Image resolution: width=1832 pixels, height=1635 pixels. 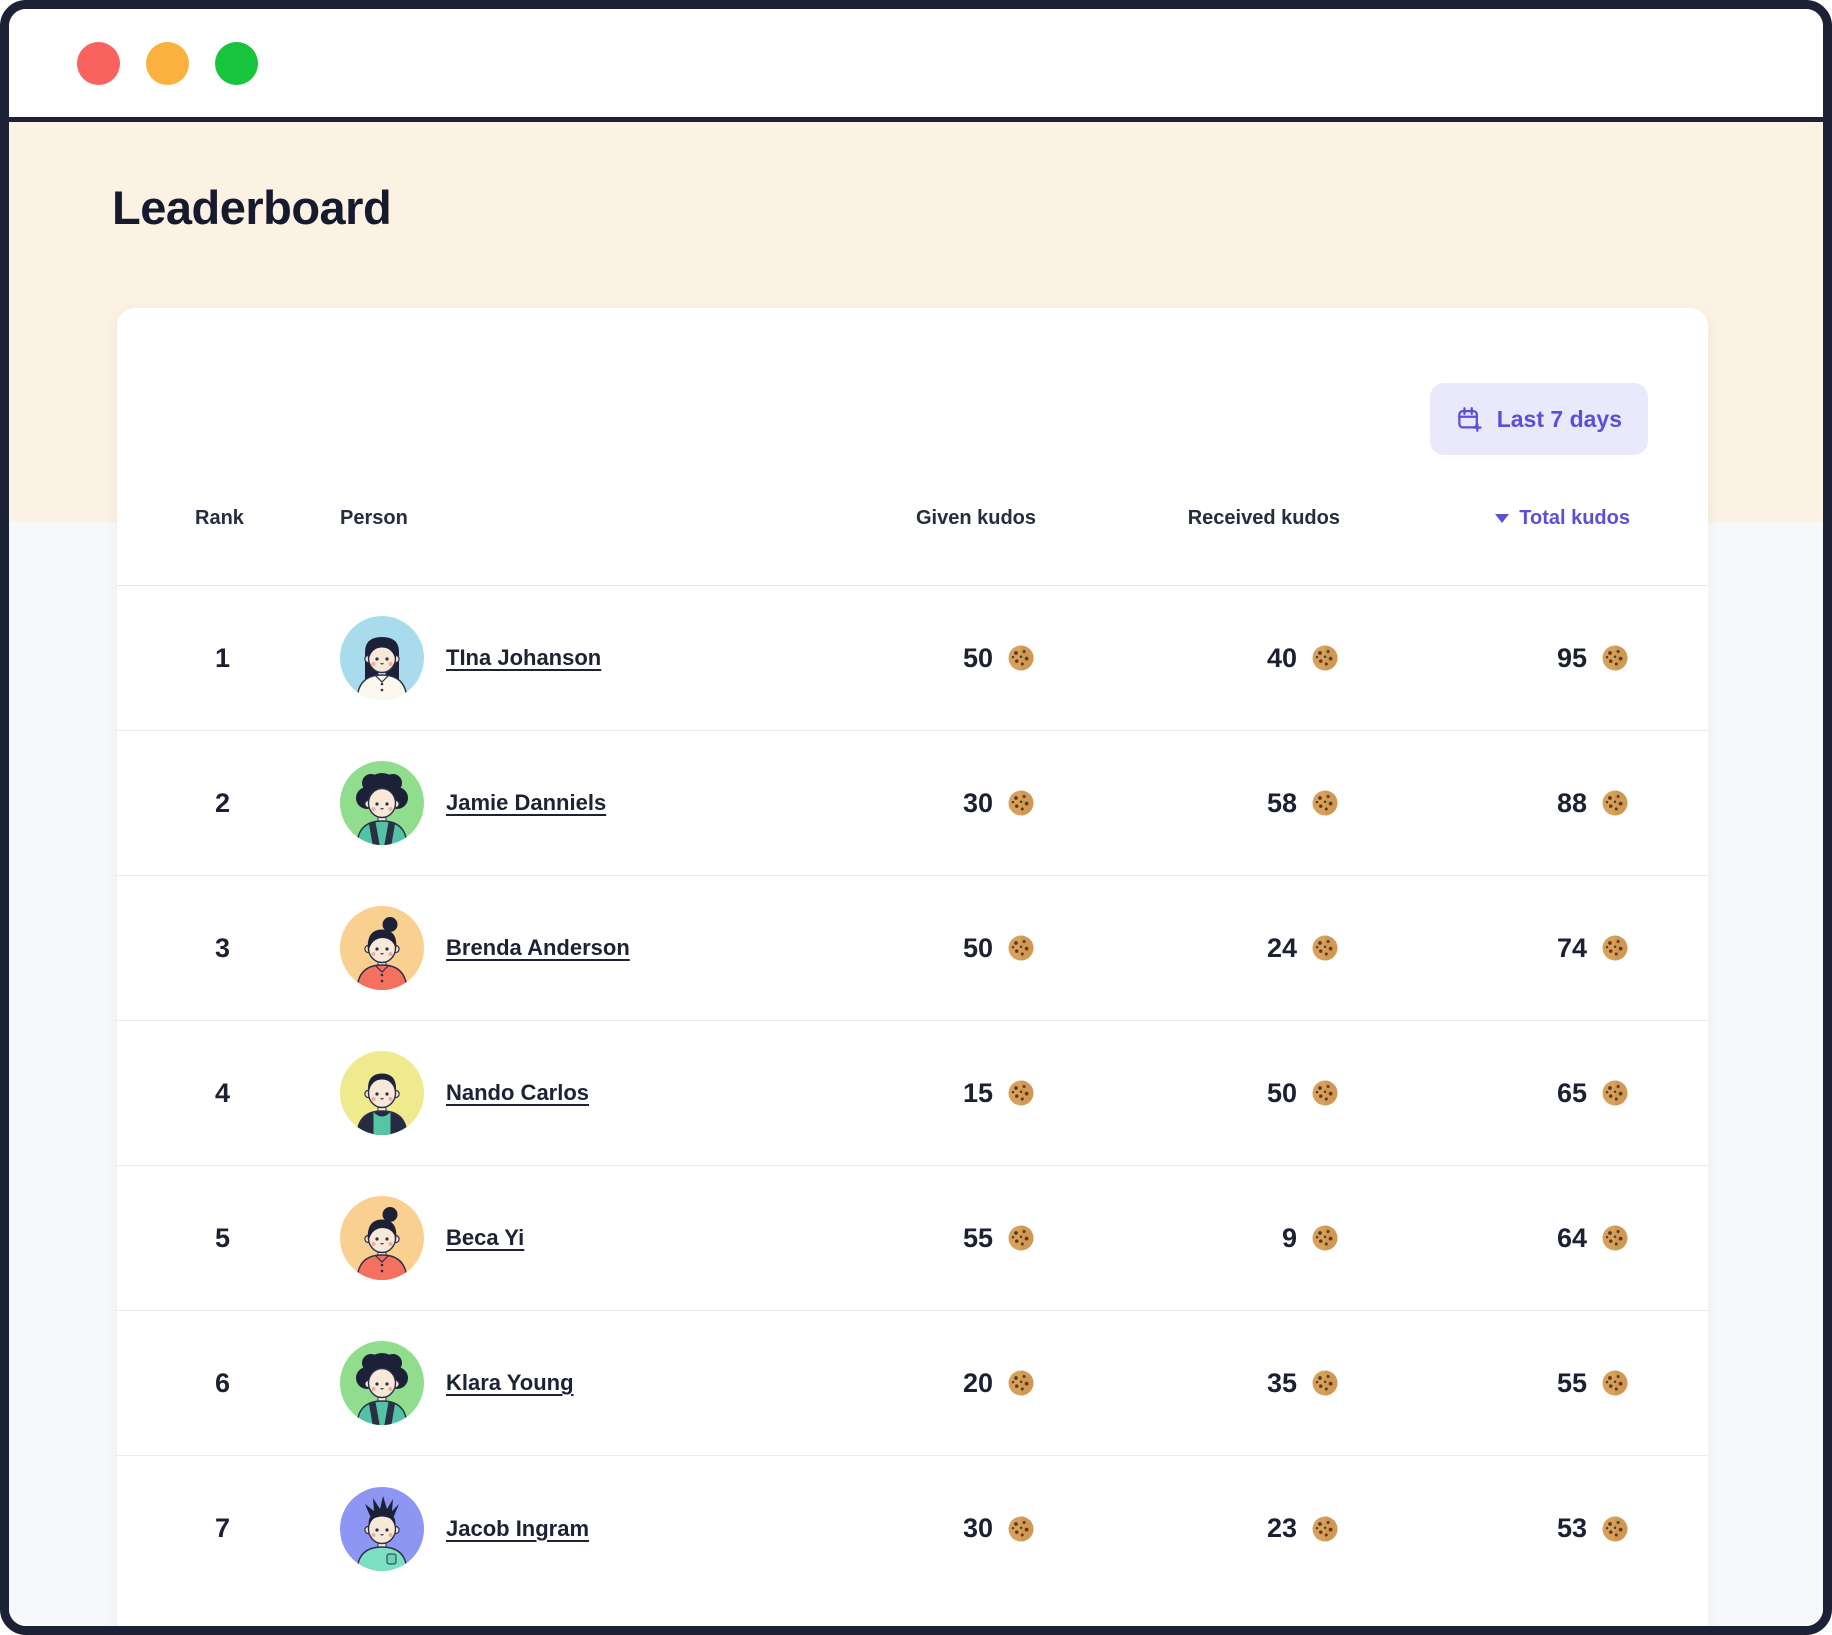 What do you see at coordinates (167, 63) in the screenshot?
I see `minimize-window-button` at bounding box center [167, 63].